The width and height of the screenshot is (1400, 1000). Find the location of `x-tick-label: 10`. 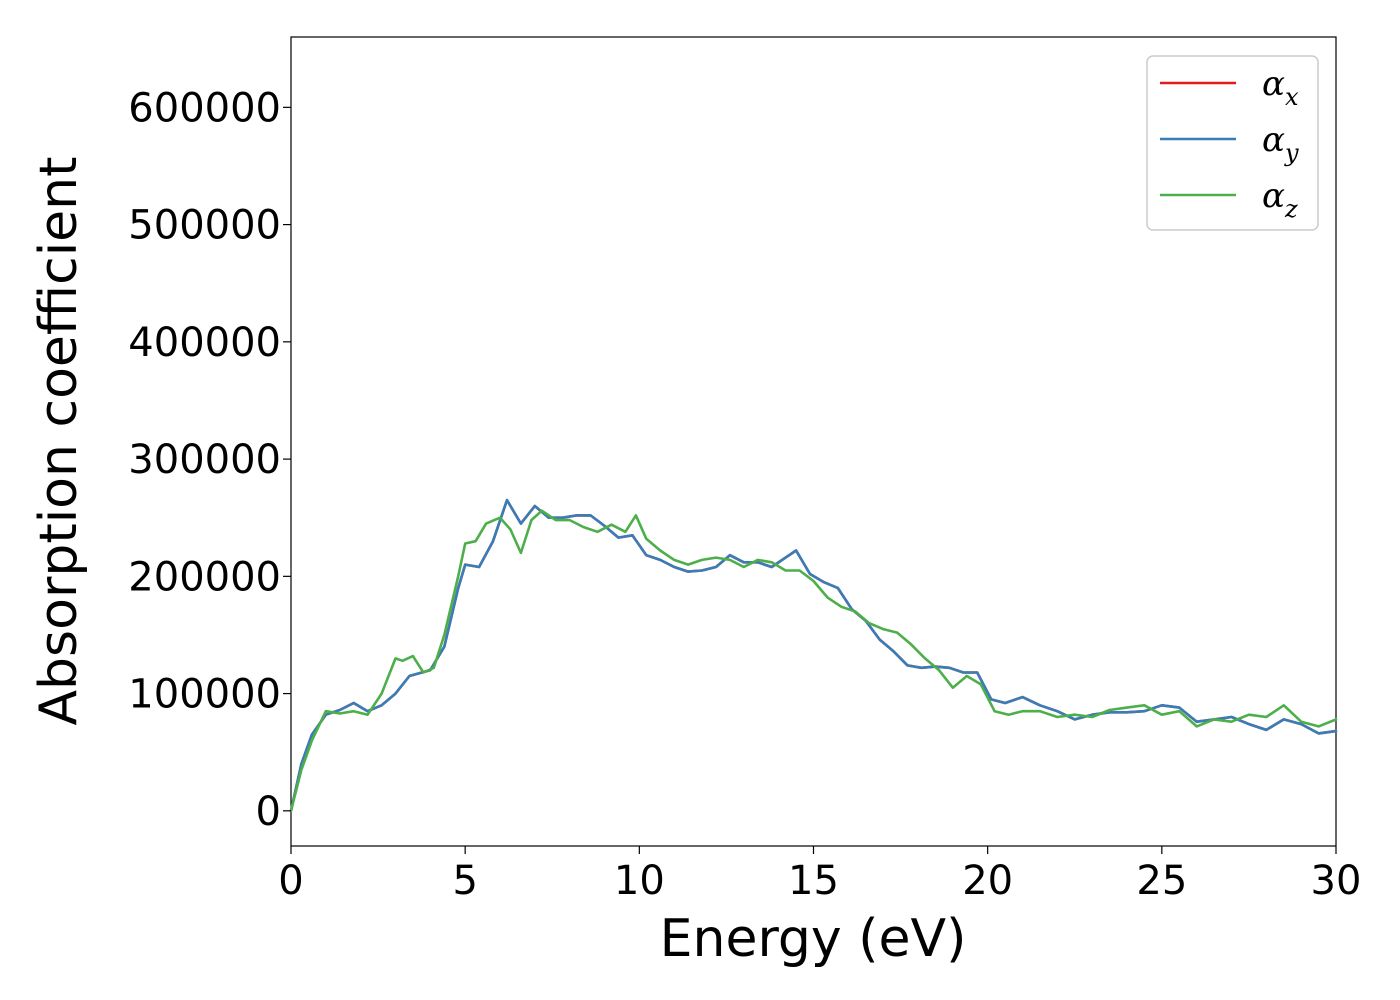

x-tick-label: 10 is located at coordinates (639, 881).